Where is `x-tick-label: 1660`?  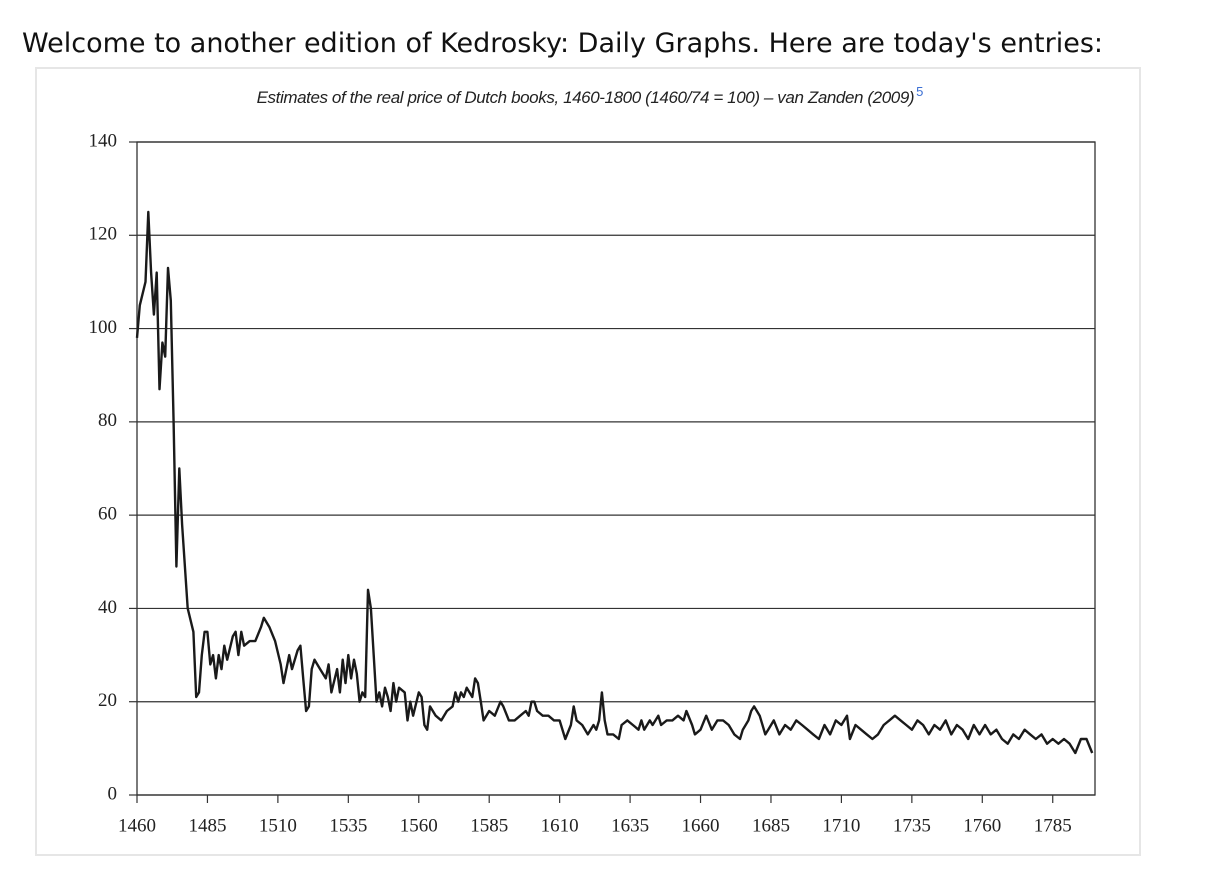
x-tick-label: 1660 is located at coordinates (701, 825).